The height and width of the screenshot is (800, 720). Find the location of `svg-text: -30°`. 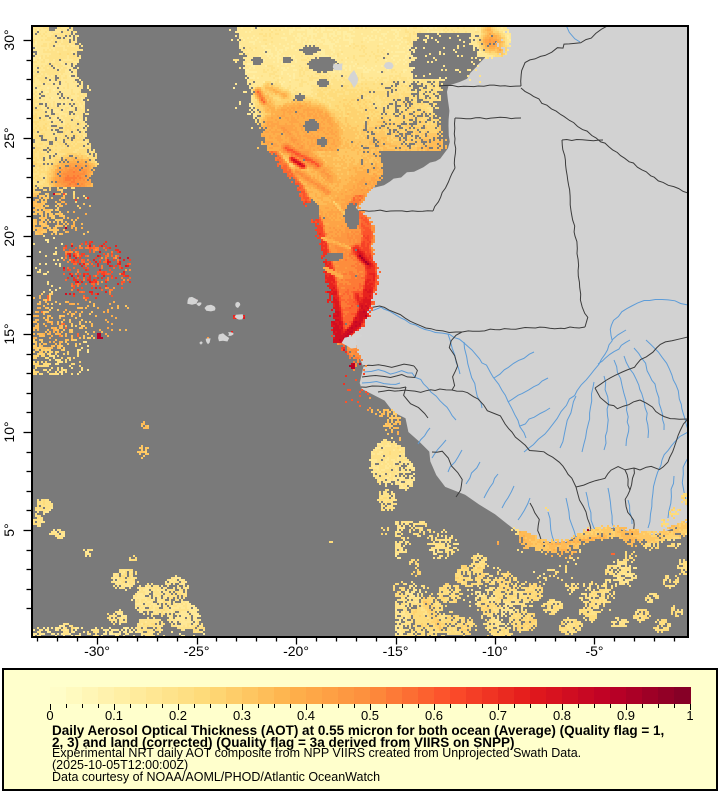

svg-text: -30° is located at coordinates (97, 651).